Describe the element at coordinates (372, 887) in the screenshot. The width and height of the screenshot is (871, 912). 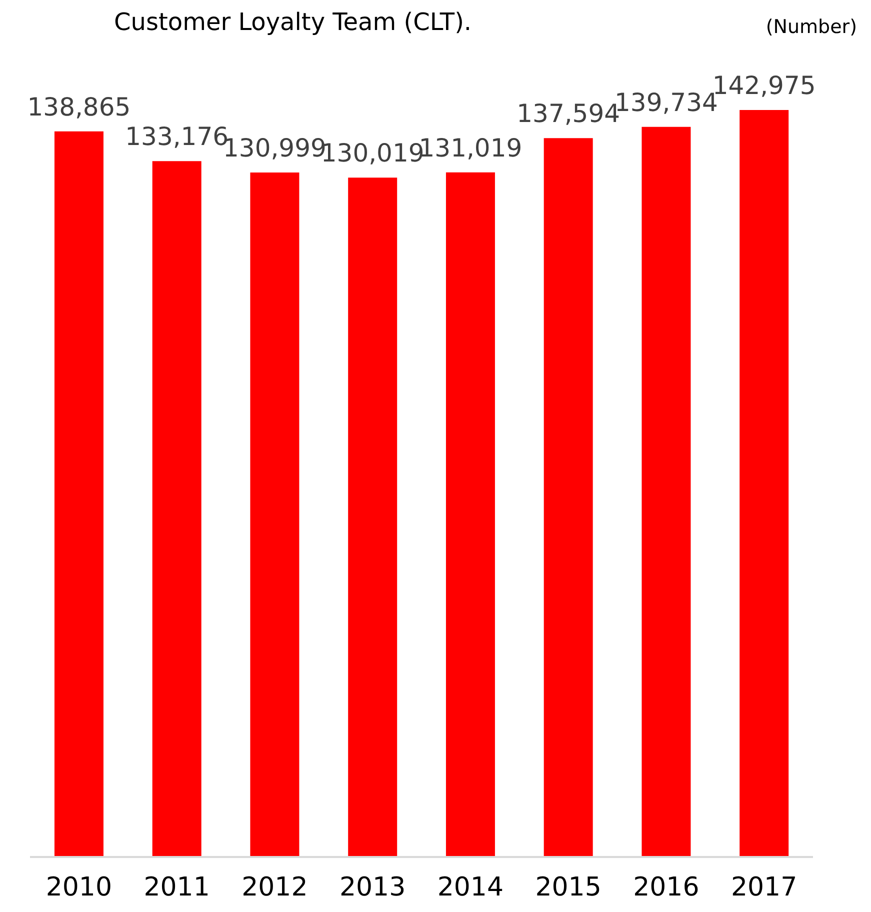
I see `x-tick-label: 2013` at that location.